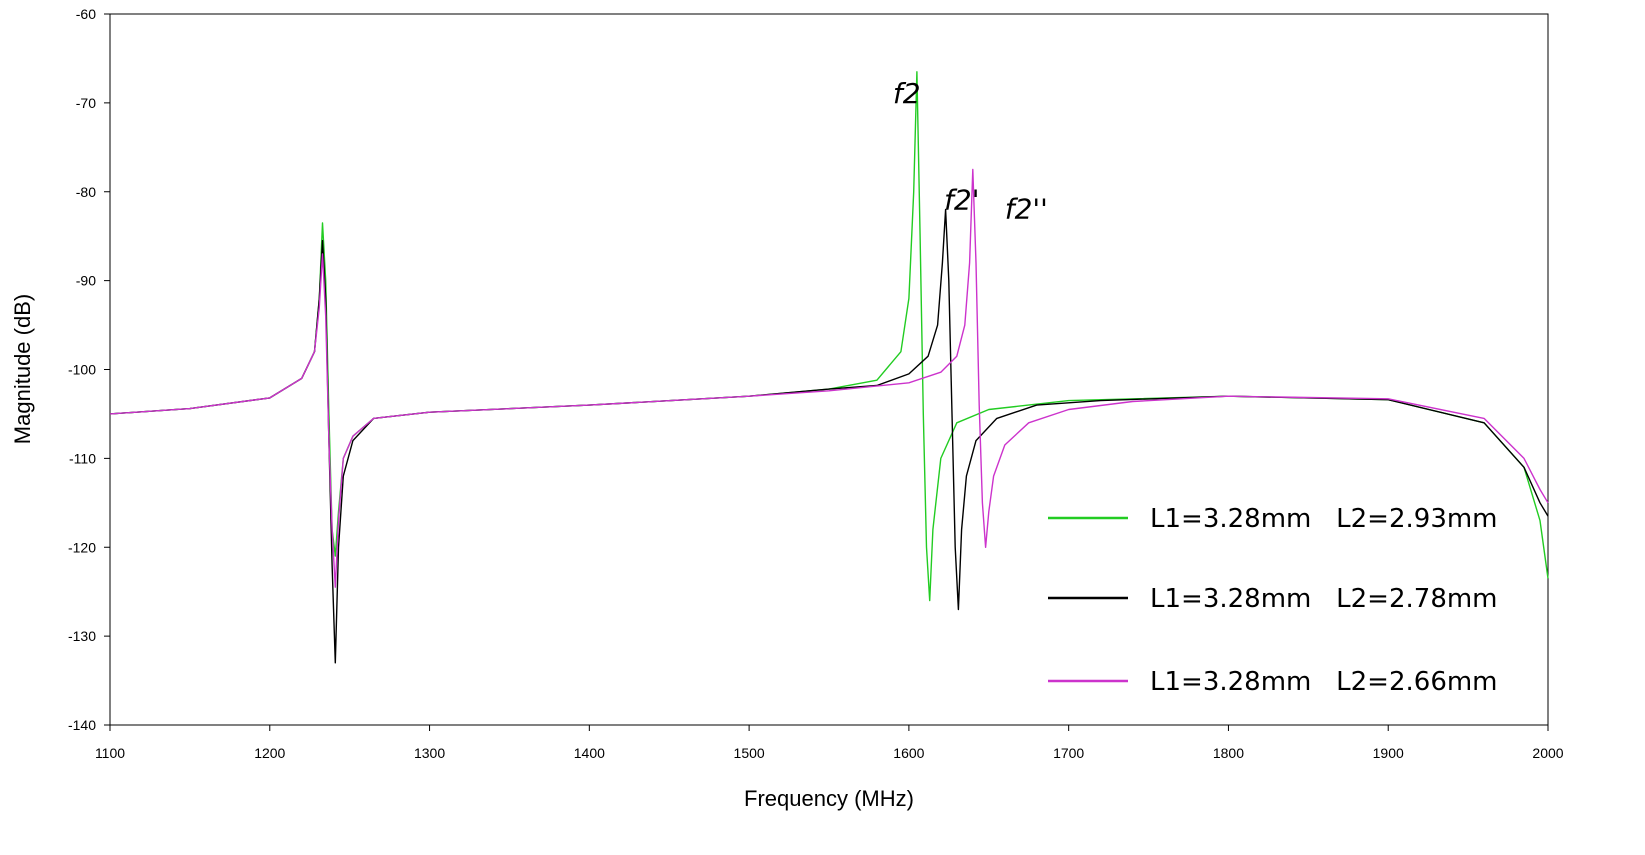 The height and width of the screenshot is (855, 1645). Describe the element at coordinates (82, 458) in the screenshot. I see `y-tick-label: -110` at that location.